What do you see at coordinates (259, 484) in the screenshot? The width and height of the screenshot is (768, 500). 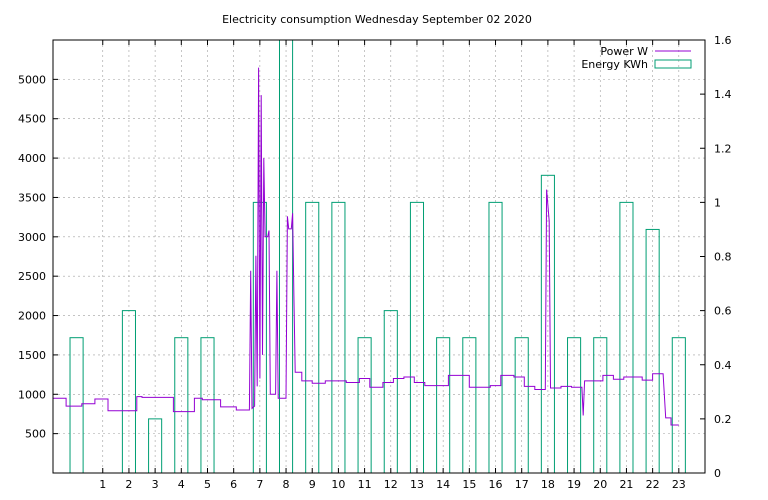 I see `x-tick-label: 7` at bounding box center [259, 484].